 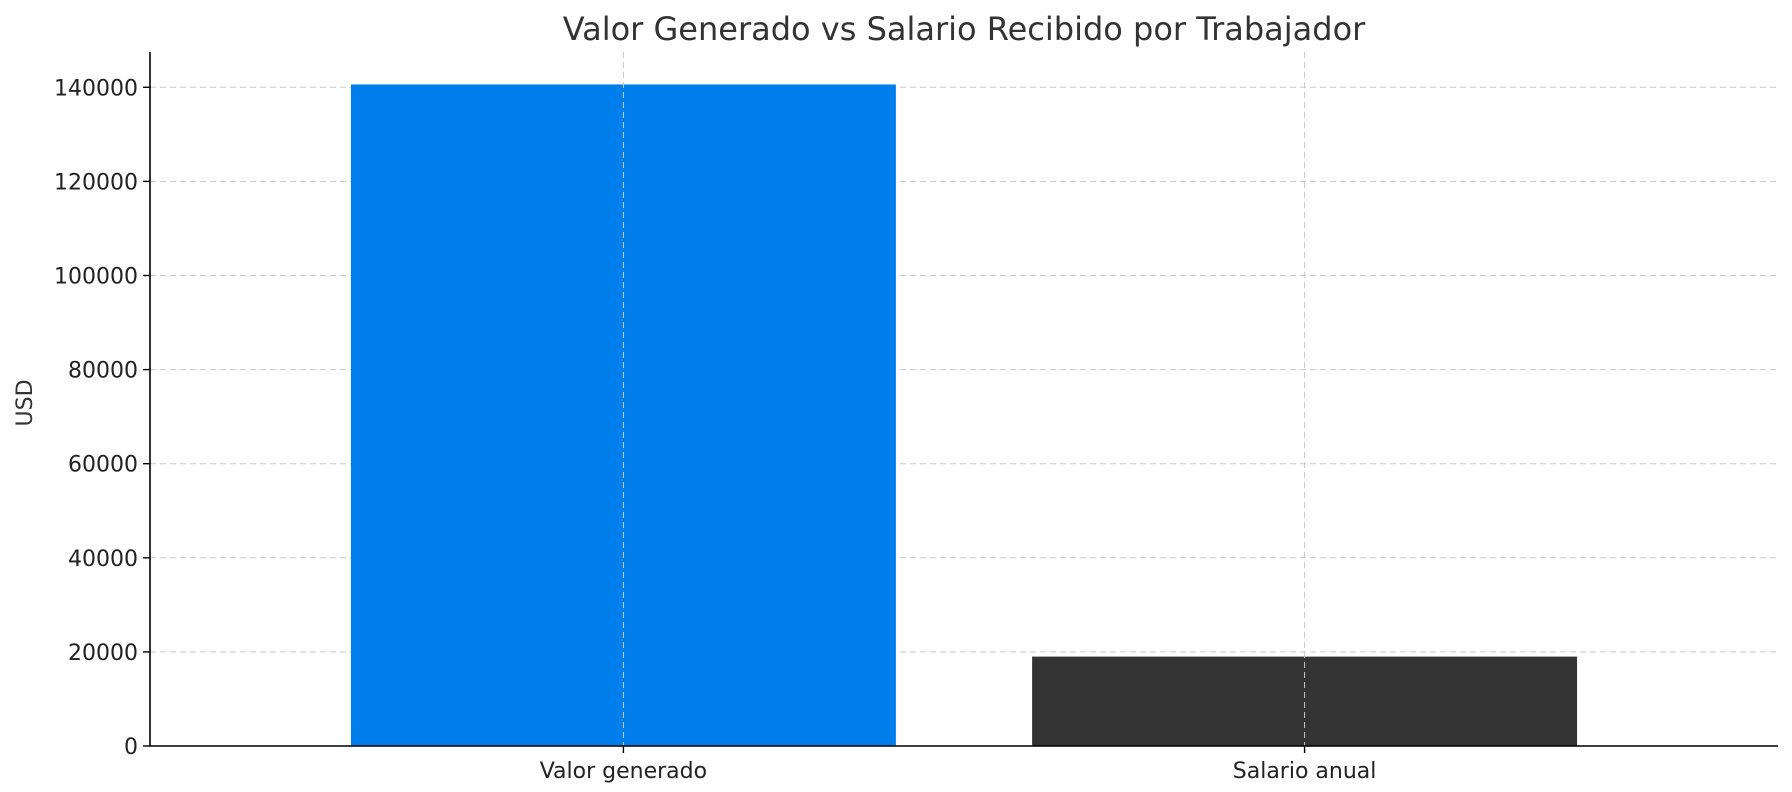 I want to click on x-axis-ticks: Valor generado Salario anual, so click(x=958, y=765).